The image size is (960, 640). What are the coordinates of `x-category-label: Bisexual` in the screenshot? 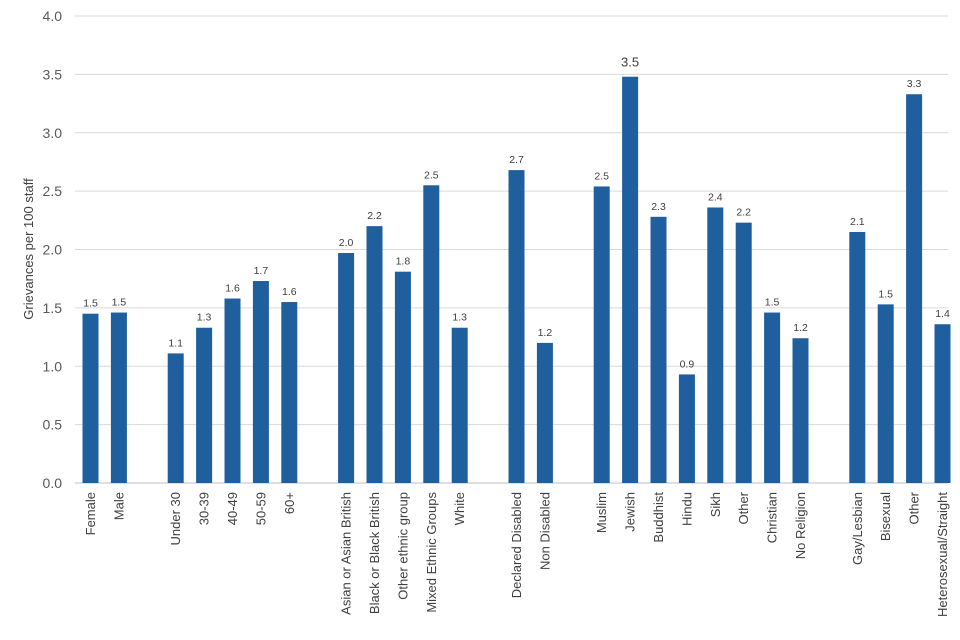 It's located at (885, 516).